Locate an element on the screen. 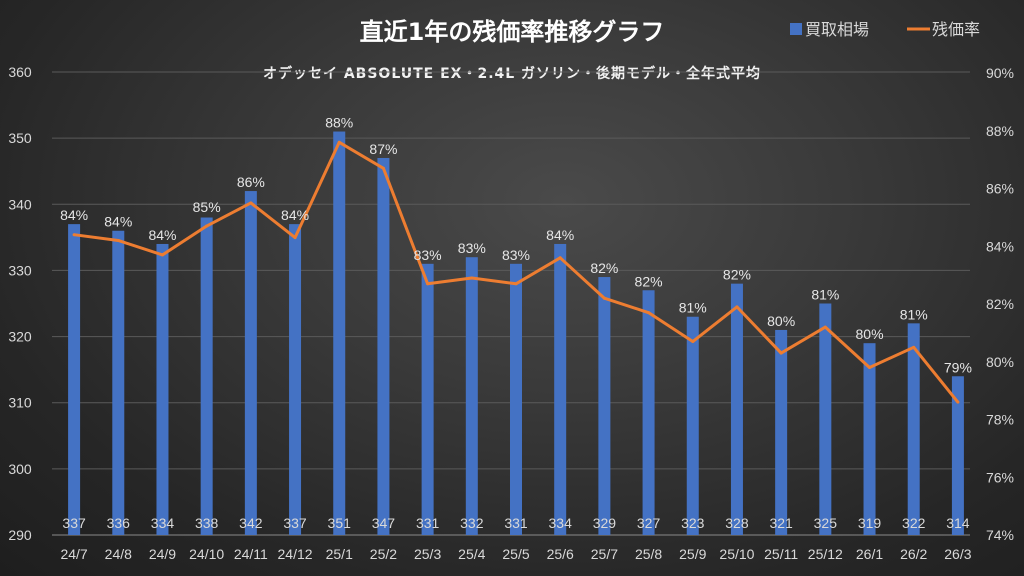 The image size is (1024, 576). bar-value-label: 351 is located at coordinates (340, 523).